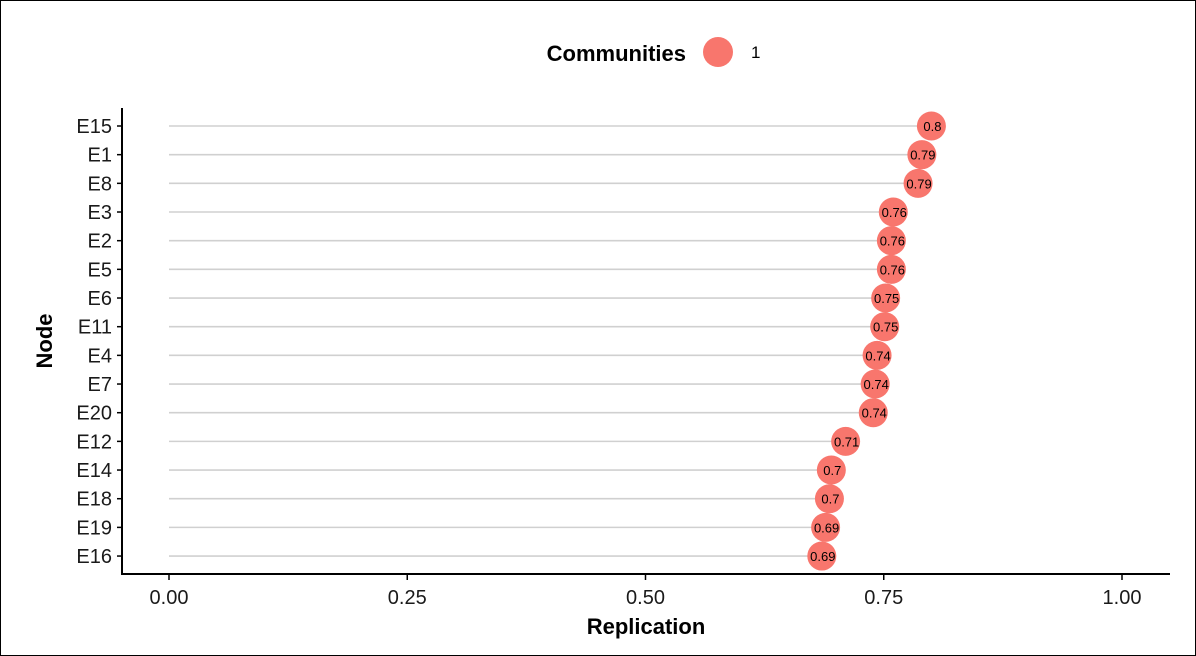 The height and width of the screenshot is (656, 1196). I want to click on data-label-e6: 0.75, so click(886, 298).